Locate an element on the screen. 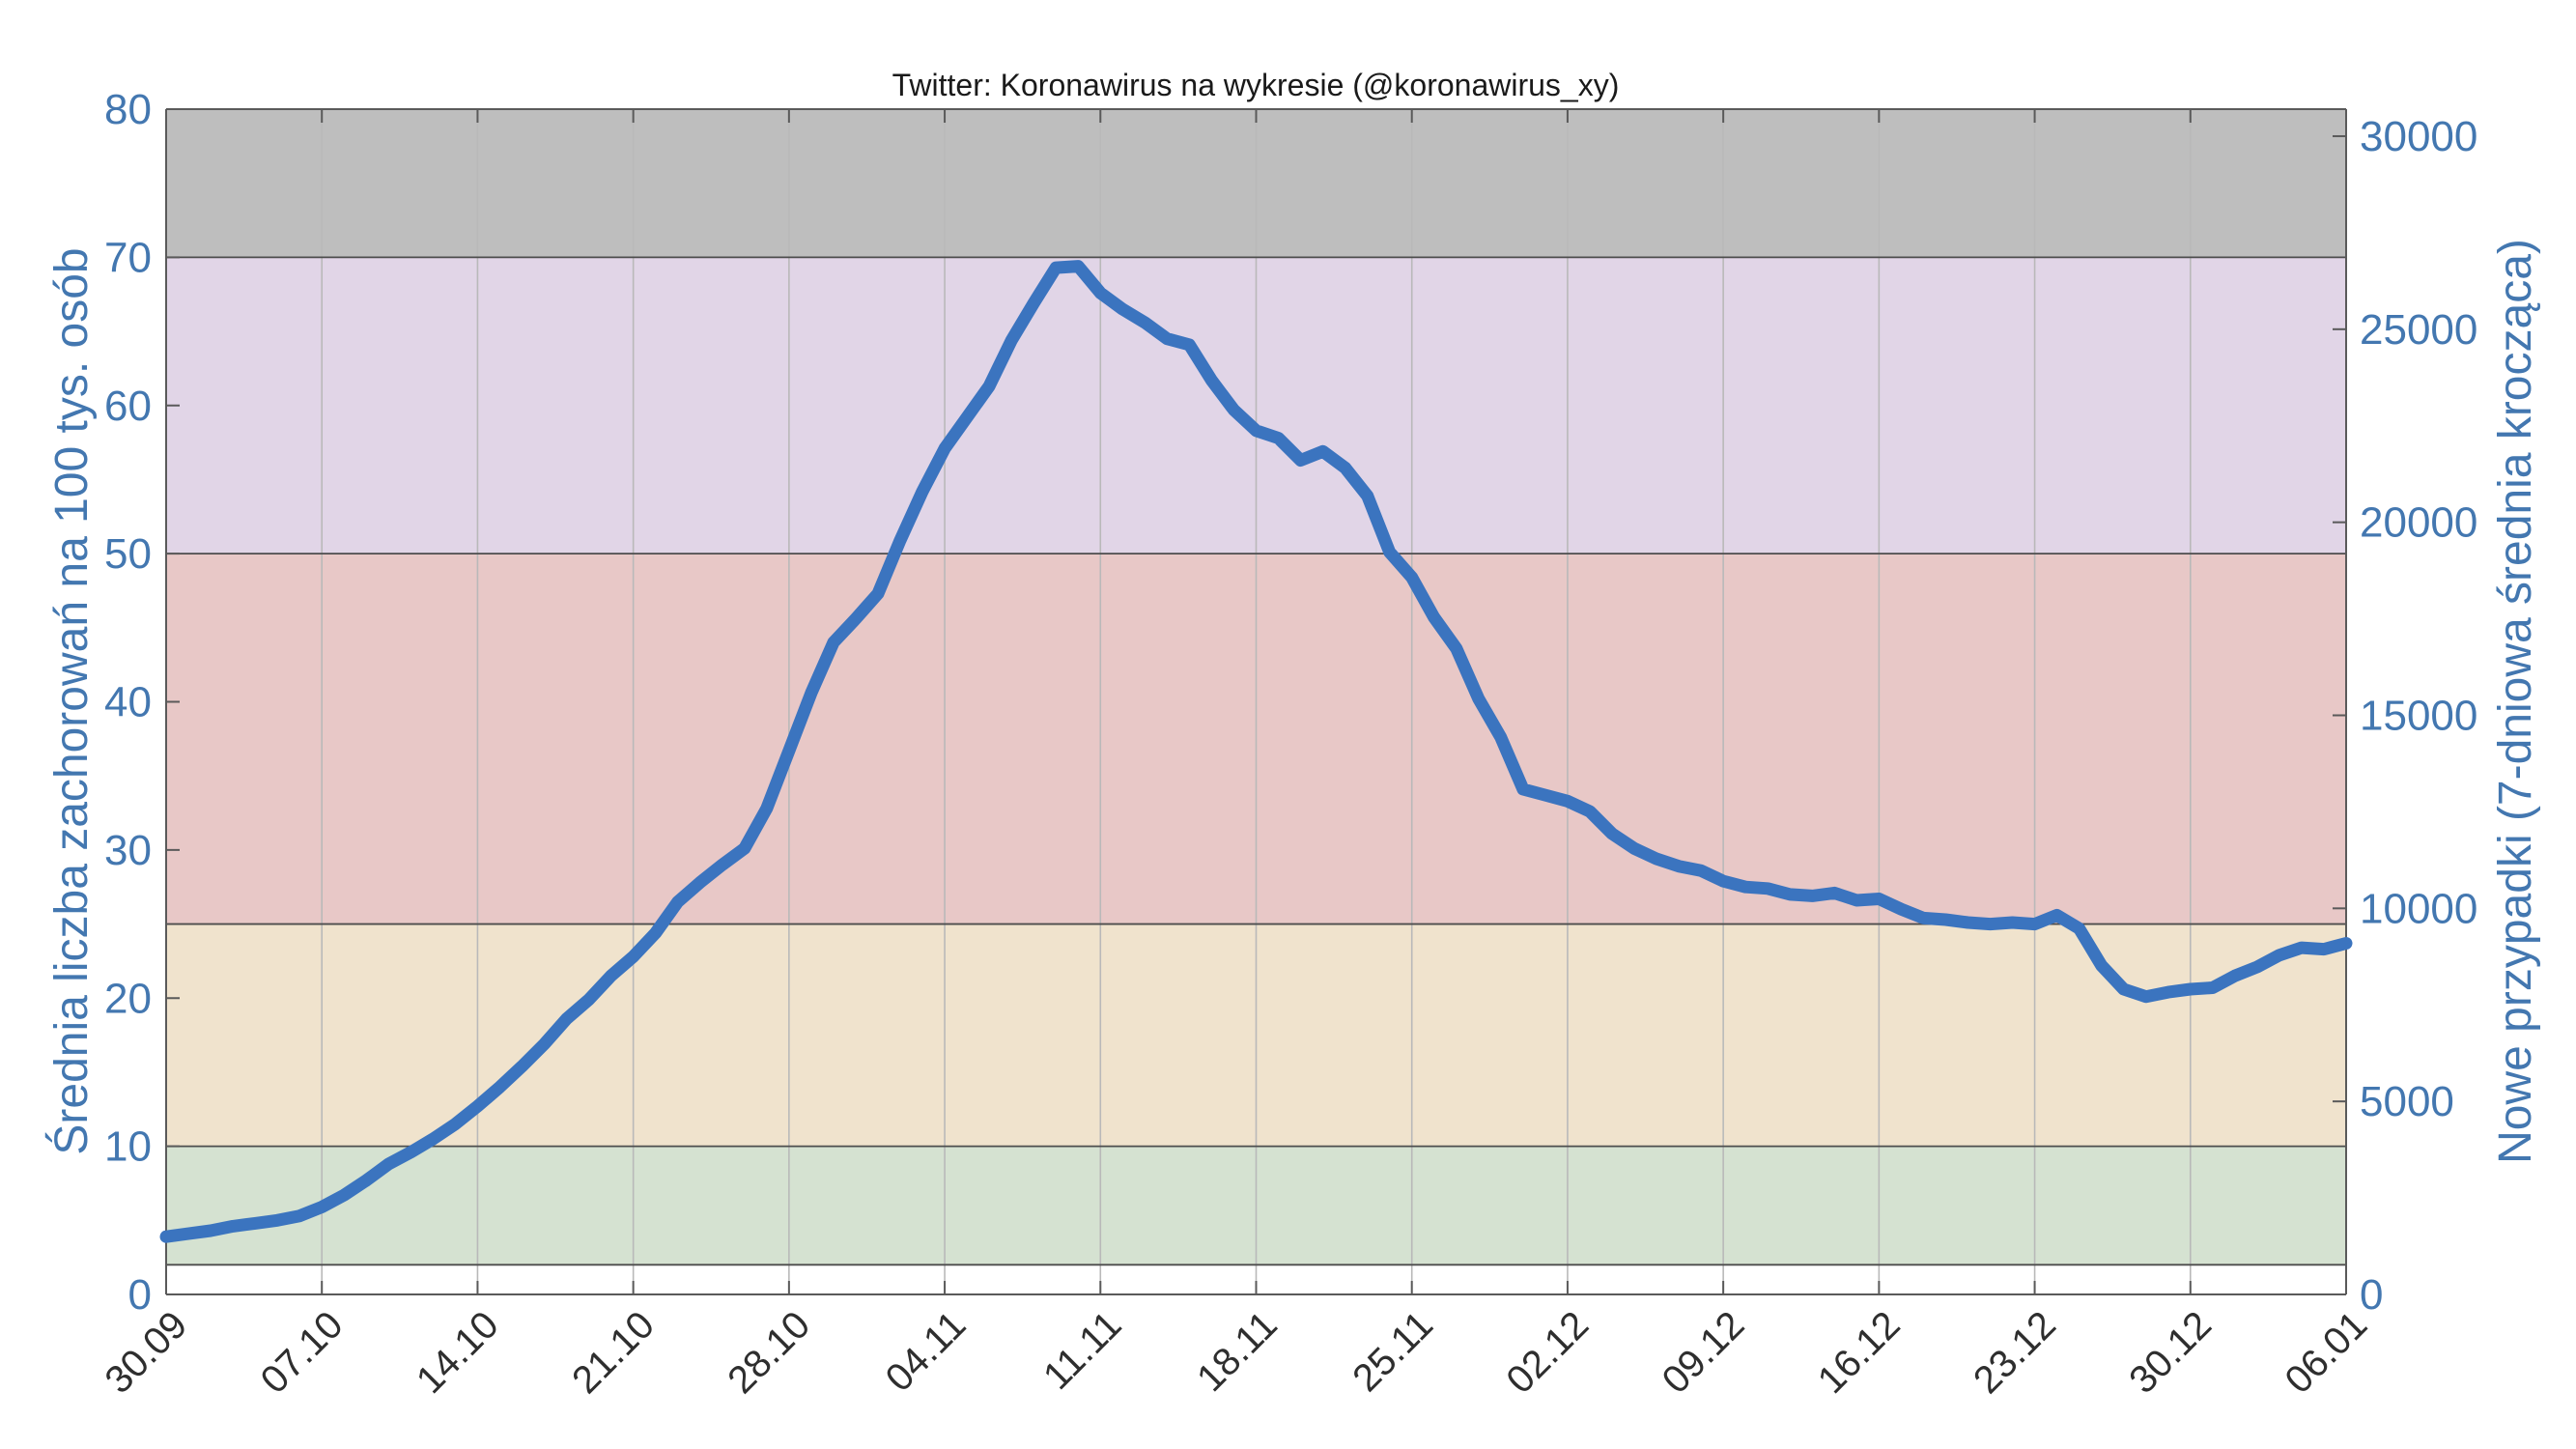  y-tick-label-right: 20000 is located at coordinates (2418, 523).